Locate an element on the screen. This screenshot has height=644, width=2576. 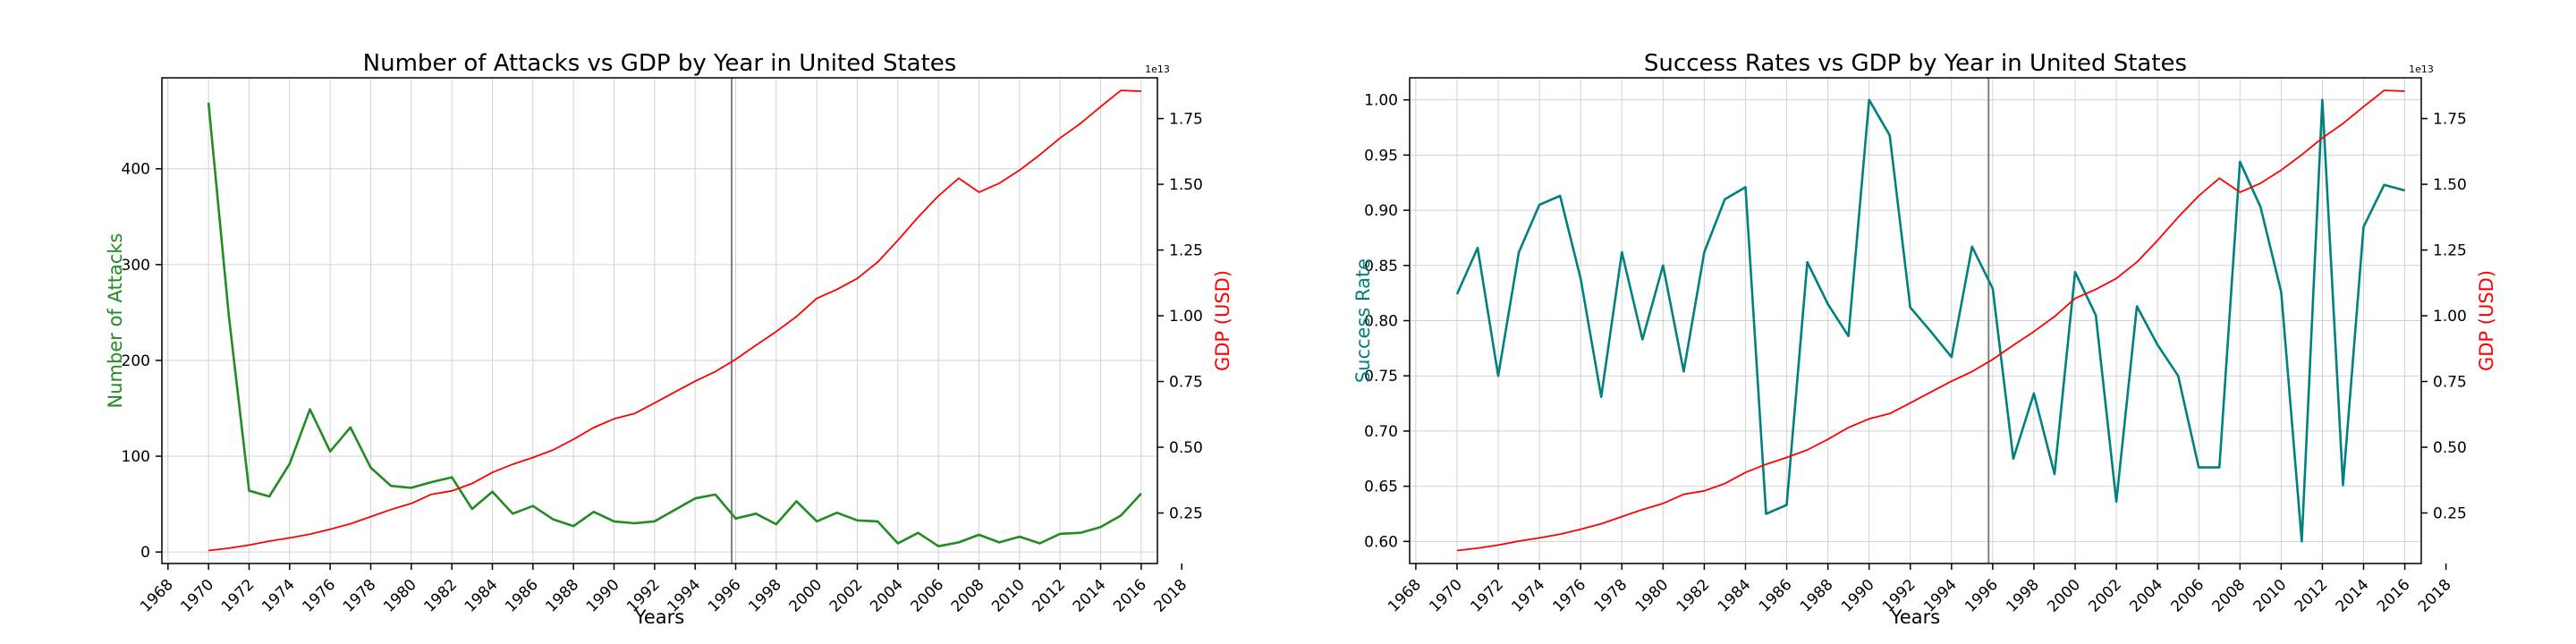
y-left-tick-label: 0.90 is located at coordinates (1381, 211).